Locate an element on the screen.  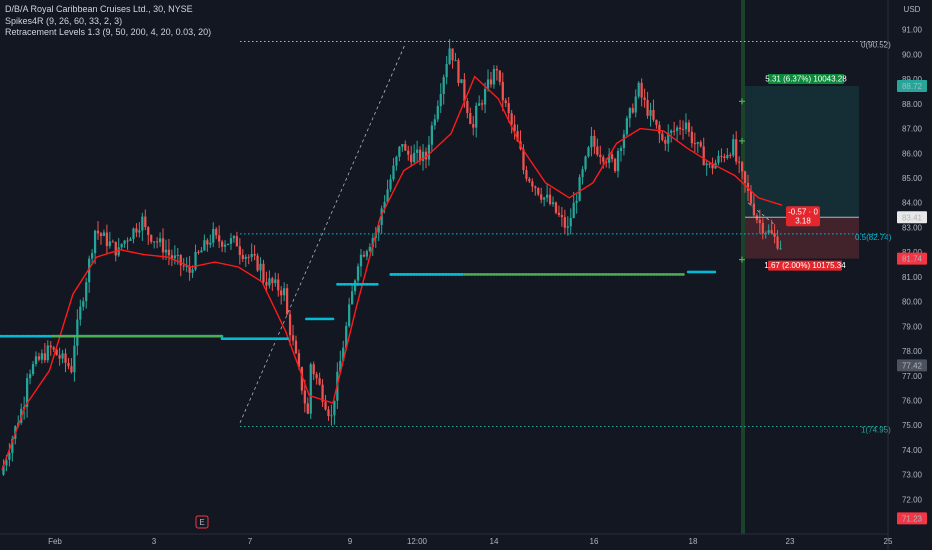
price-tick-label: 89.00 is located at coordinates (912, 79).